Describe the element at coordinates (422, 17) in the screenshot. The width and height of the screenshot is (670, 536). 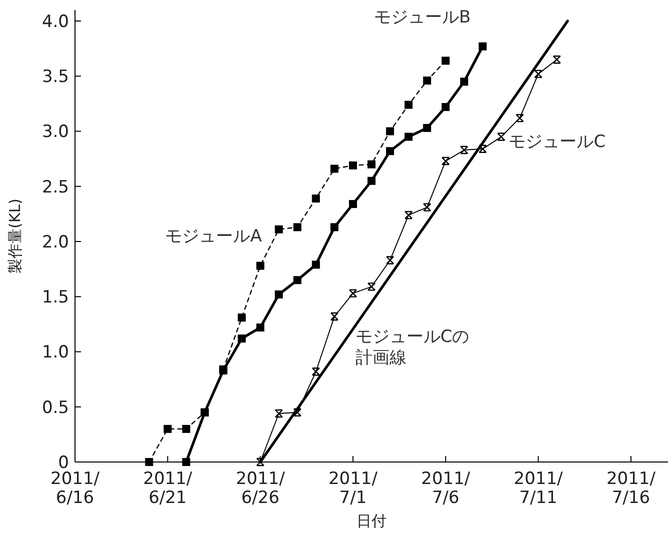
I see `series-label: モジュールB` at that location.